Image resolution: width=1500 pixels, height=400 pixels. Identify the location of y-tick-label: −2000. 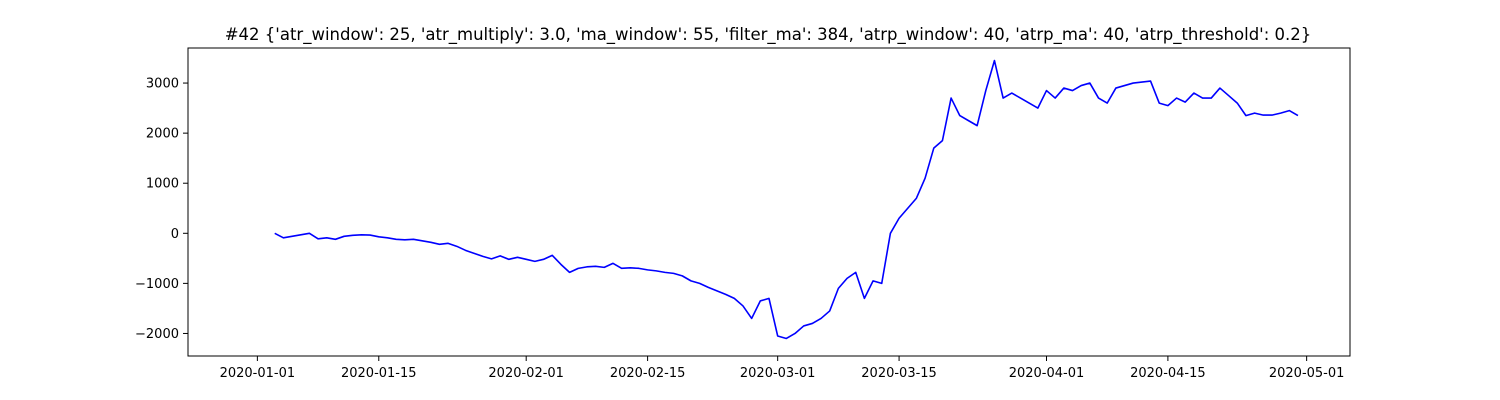
(157, 334).